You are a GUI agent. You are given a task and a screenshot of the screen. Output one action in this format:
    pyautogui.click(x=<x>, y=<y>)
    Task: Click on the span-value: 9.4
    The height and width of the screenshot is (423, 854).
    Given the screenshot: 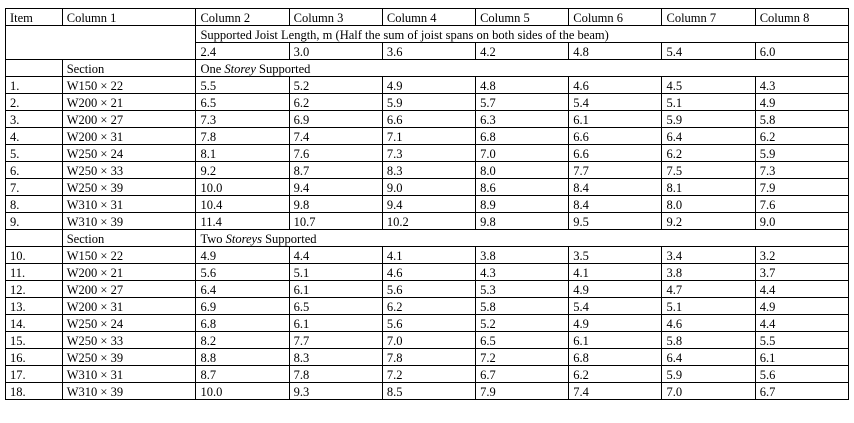 What is the action you would take?
    pyautogui.click(x=335, y=187)
    